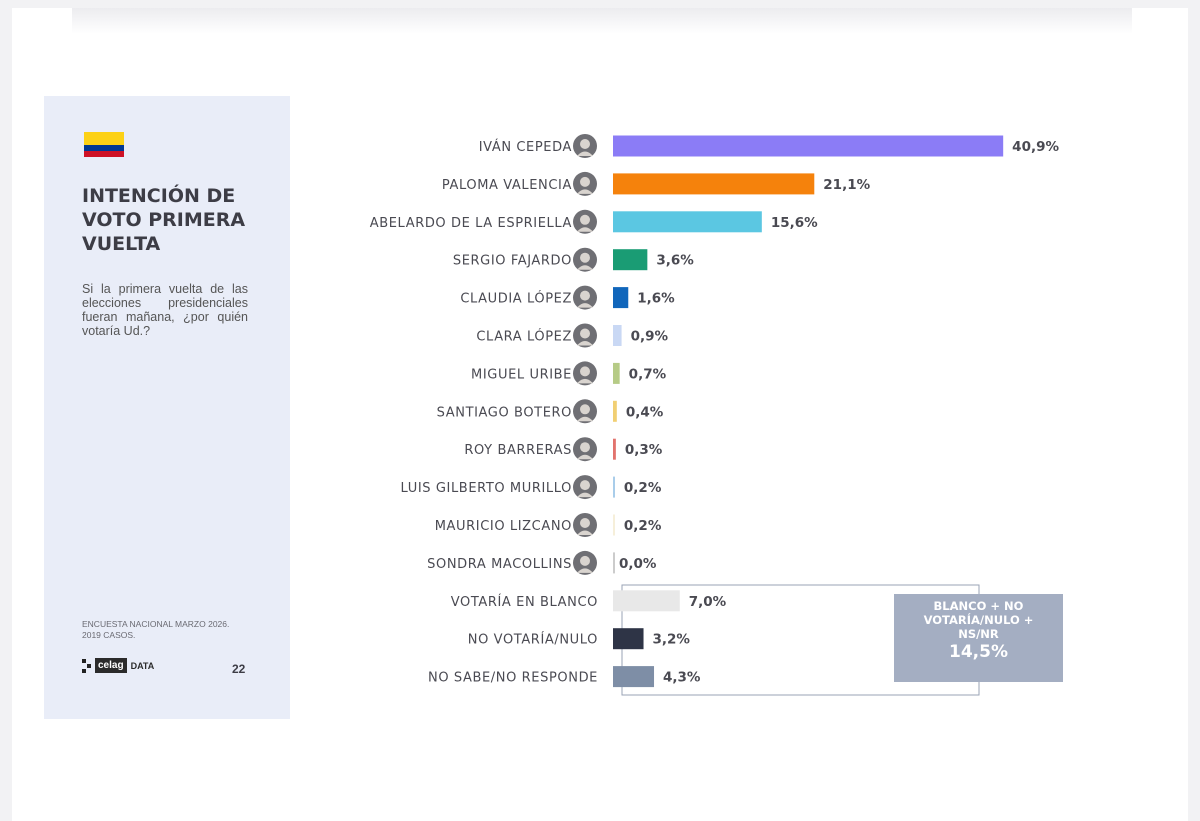 This screenshot has height=821, width=1200. I want to click on chart-row: ABELARDO DE LA ESPRIELLA 15,6%, so click(594, 221).